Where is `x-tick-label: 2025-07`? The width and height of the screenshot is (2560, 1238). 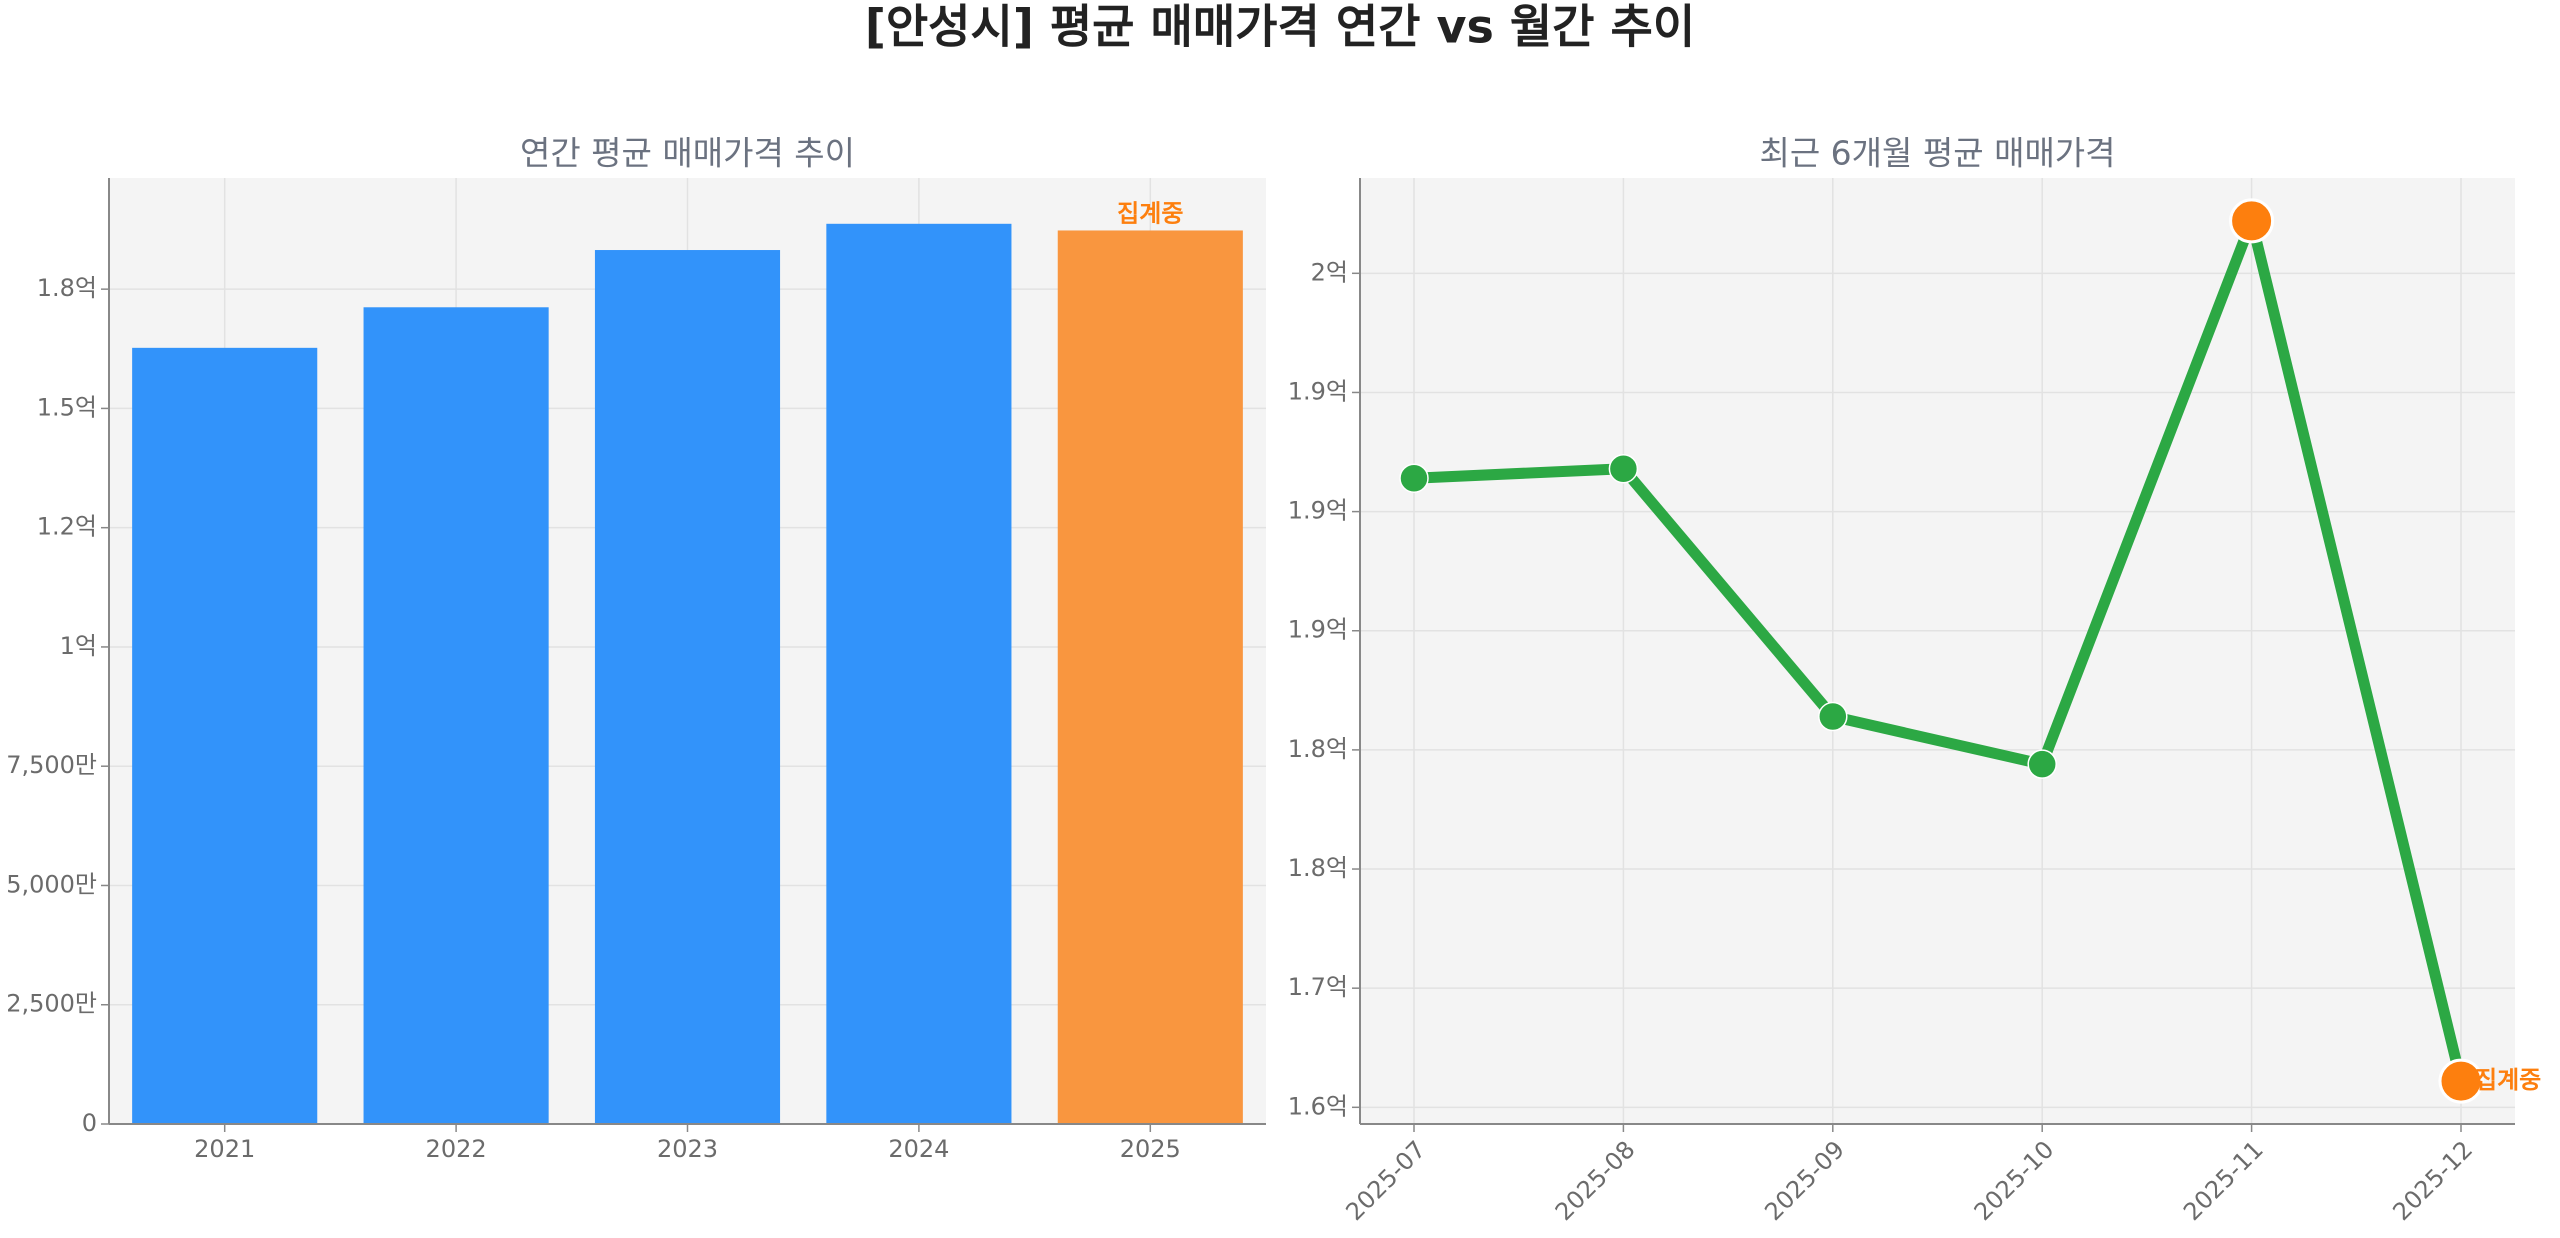
x-tick-label: 2025-07 is located at coordinates (1385, 1180).